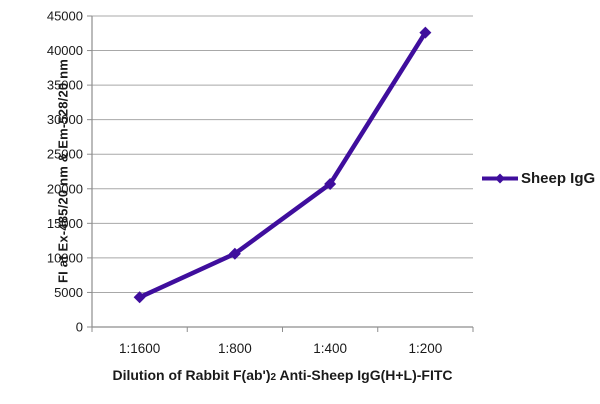 This screenshot has height=404, width=600. Describe the element at coordinates (139, 348) in the screenshot. I see `x-tick-label: 1:1600` at that location.